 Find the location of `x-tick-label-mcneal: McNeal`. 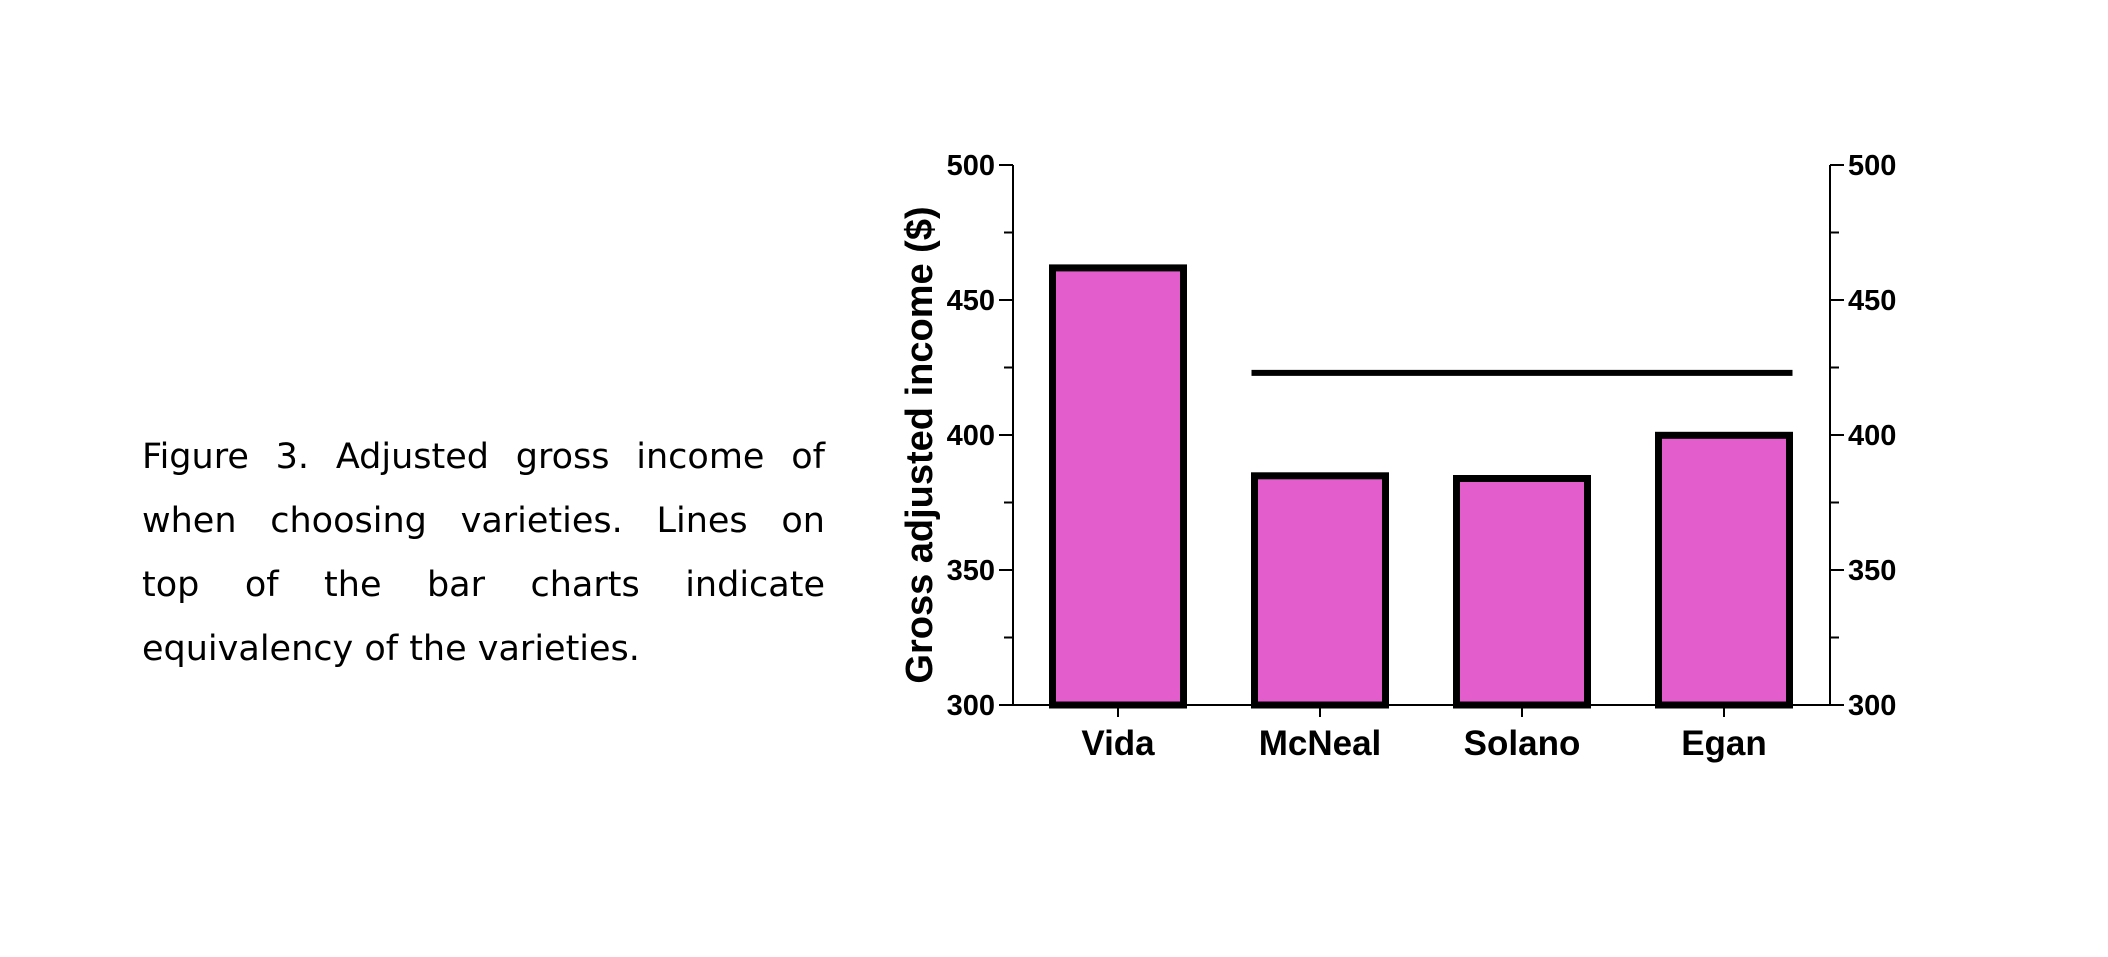

x-tick-label-mcneal: McNeal is located at coordinates (1320, 743).